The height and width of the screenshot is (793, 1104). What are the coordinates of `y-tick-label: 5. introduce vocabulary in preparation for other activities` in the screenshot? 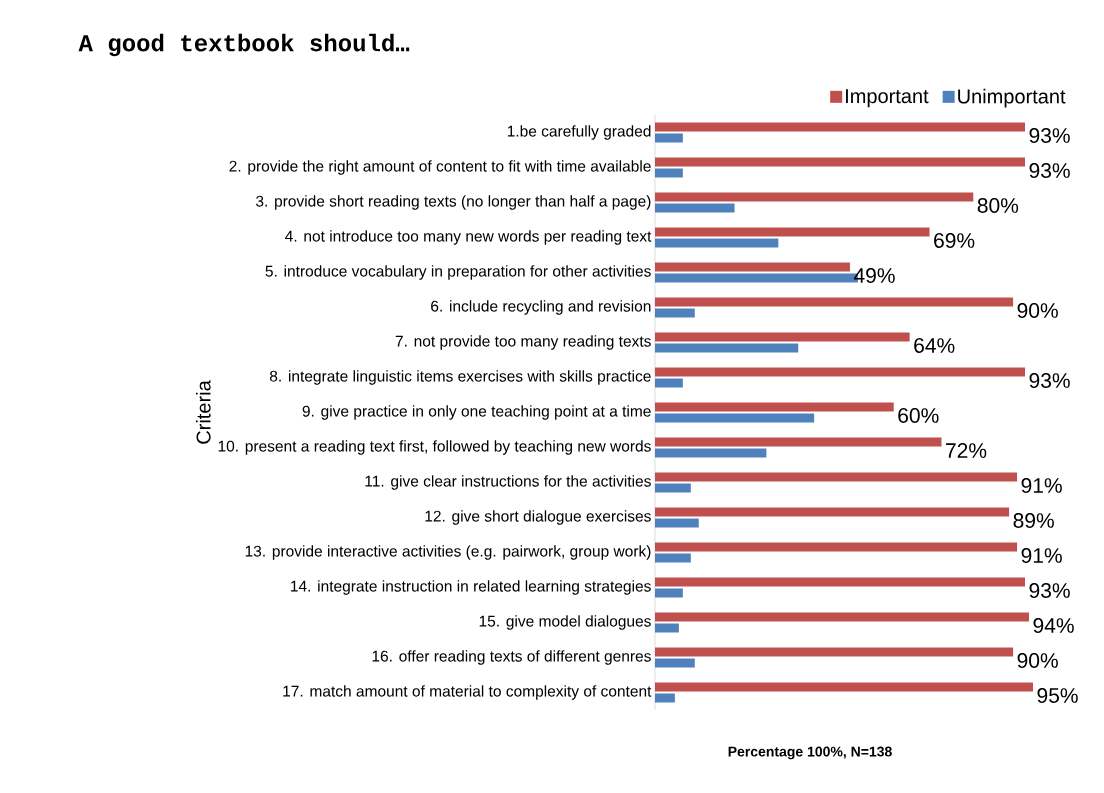 It's located at (458, 272).